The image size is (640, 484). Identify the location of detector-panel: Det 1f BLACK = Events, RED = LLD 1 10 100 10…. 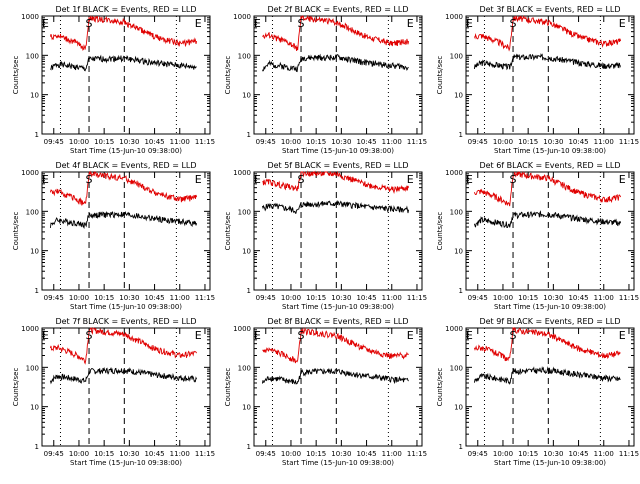
(113, 80).